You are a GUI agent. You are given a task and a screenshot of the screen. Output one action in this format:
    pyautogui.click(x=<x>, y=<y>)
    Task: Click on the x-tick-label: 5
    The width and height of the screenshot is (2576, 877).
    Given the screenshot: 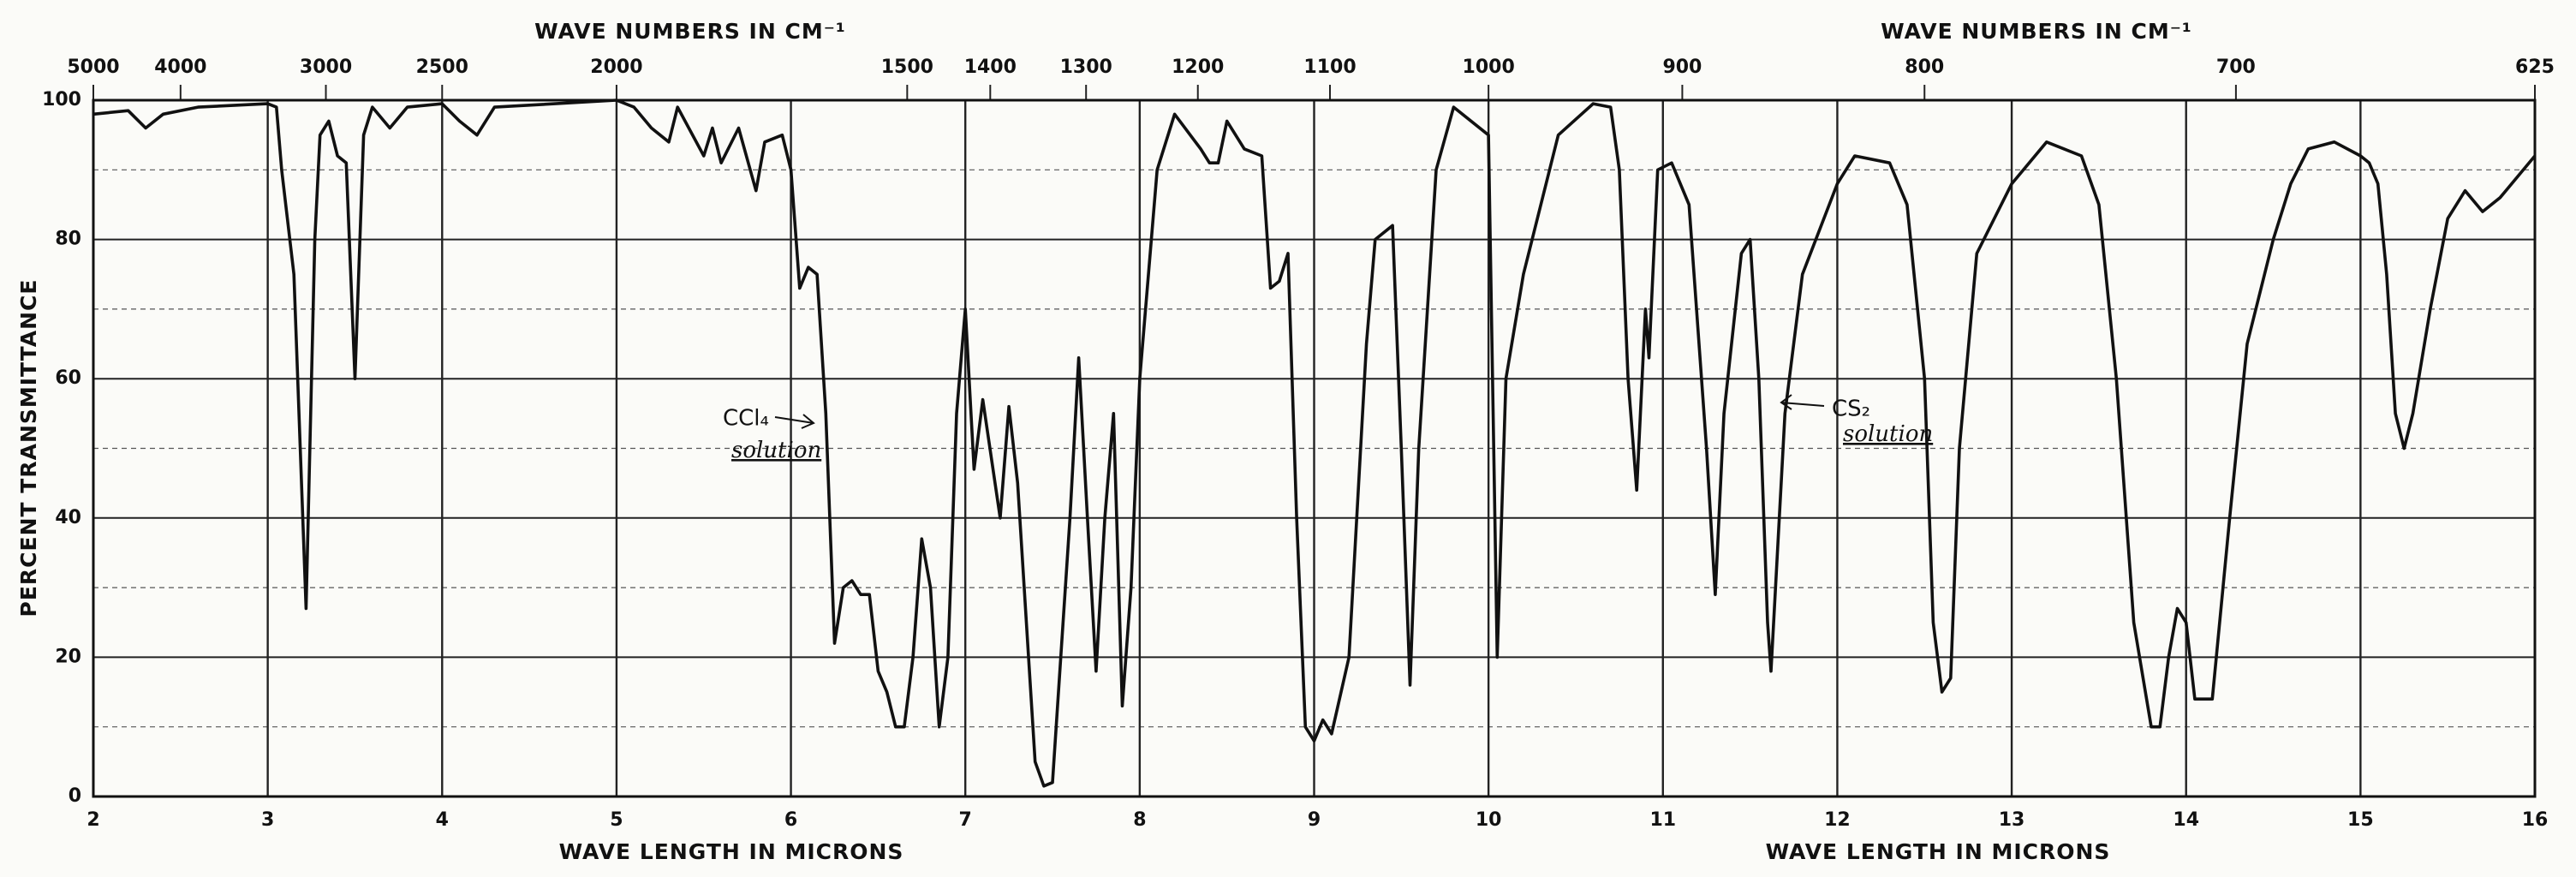 What is the action you would take?
    pyautogui.click(x=616, y=820)
    